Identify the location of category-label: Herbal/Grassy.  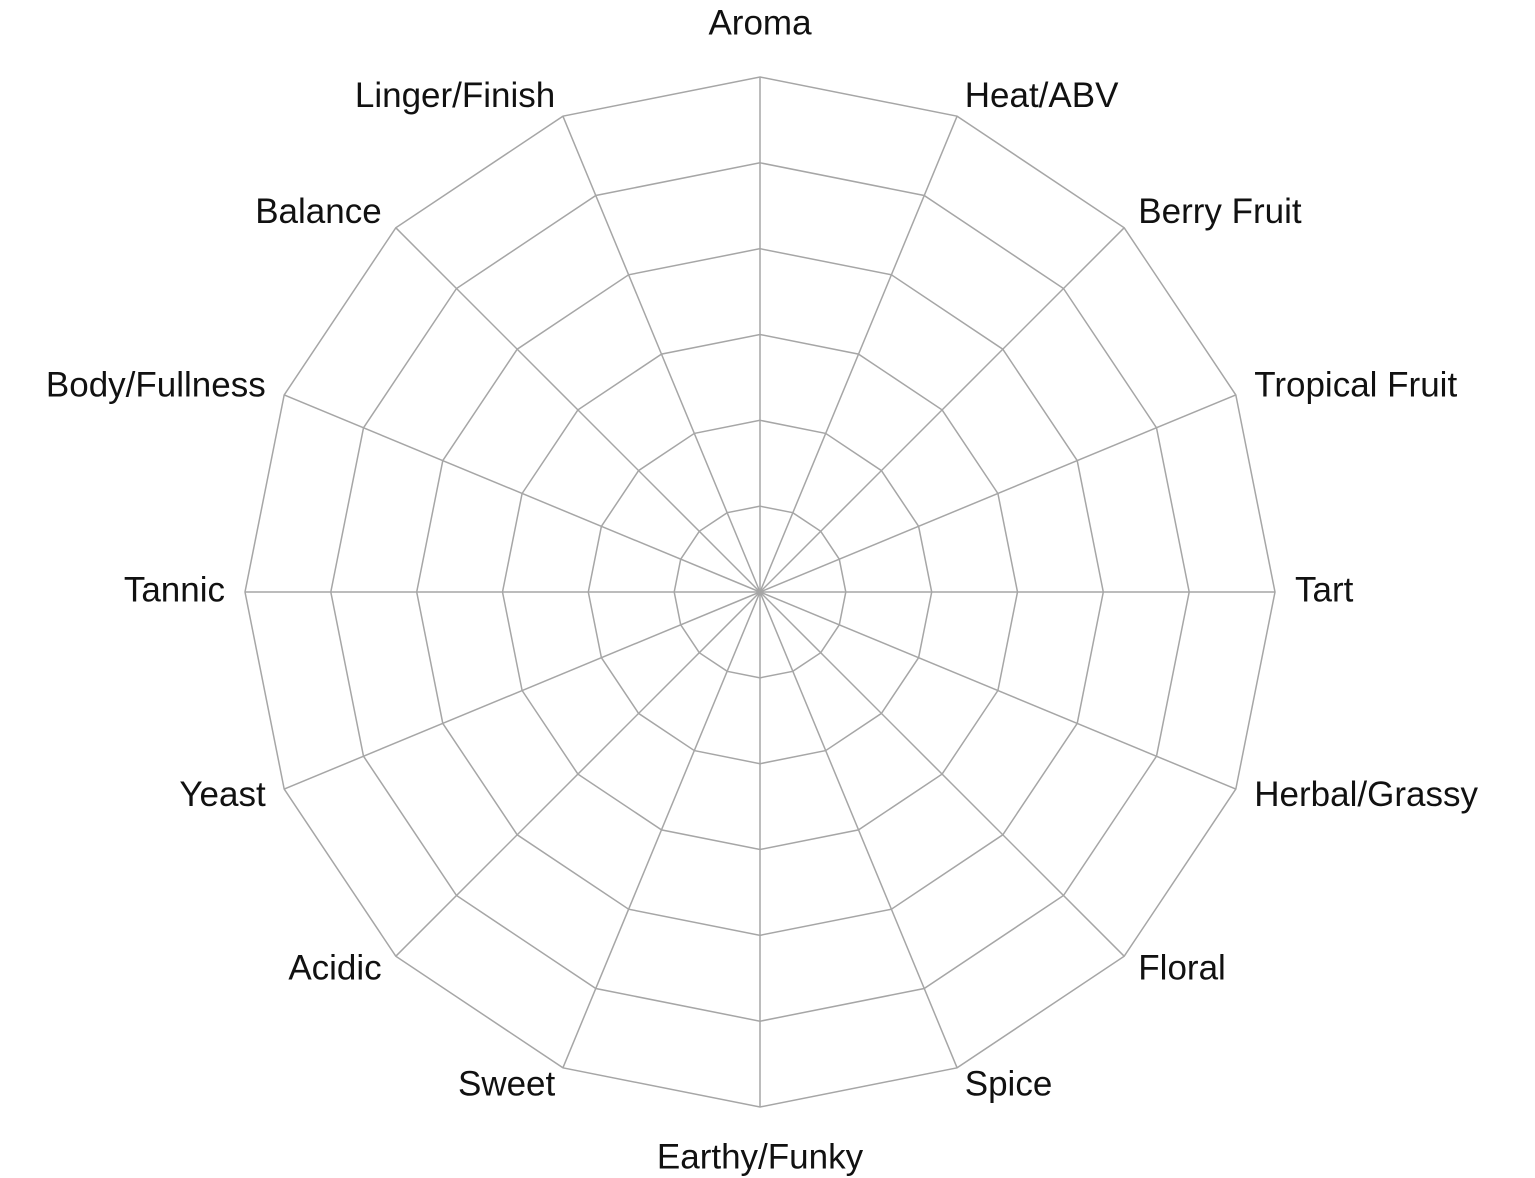
(1366, 794).